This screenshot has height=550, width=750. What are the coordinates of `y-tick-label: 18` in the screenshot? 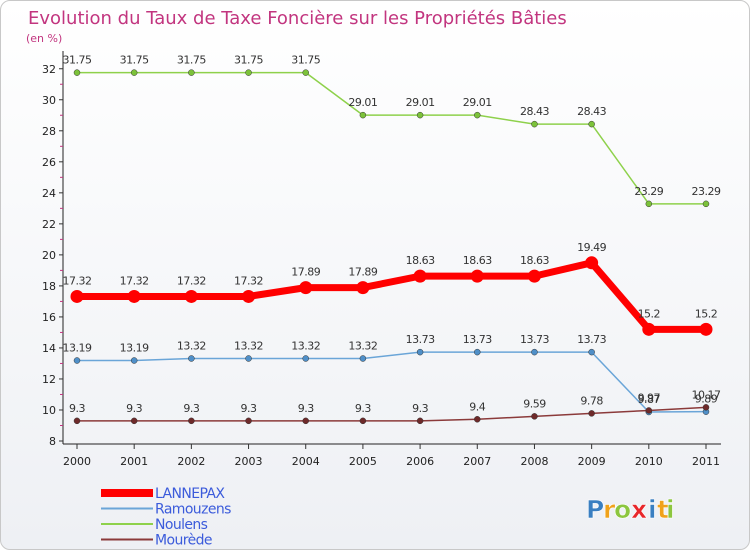 It's located at (49, 286).